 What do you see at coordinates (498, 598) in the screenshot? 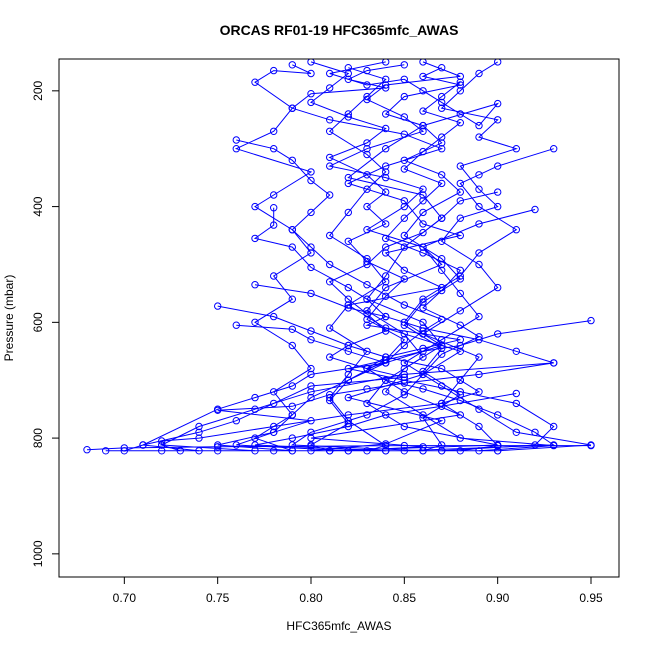
I see `x-tick-label: 0.90` at bounding box center [498, 598].